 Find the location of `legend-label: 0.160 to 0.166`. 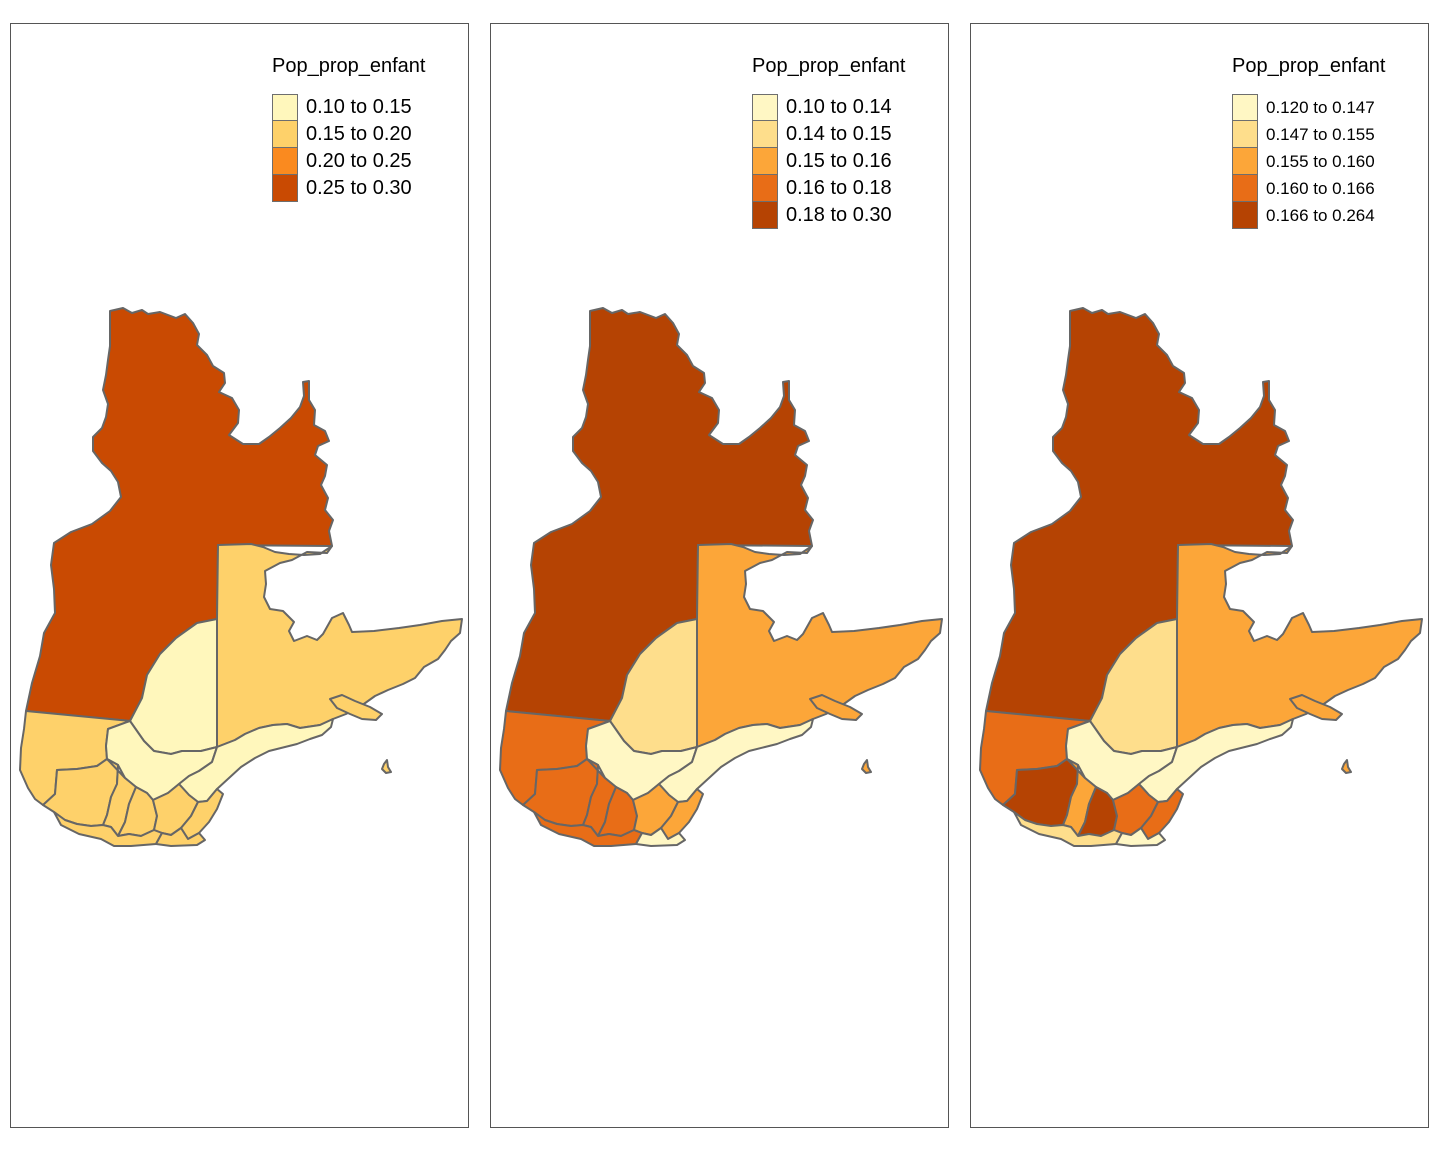

legend-label: 0.160 to 0.166 is located at coordinates (1320, 188).